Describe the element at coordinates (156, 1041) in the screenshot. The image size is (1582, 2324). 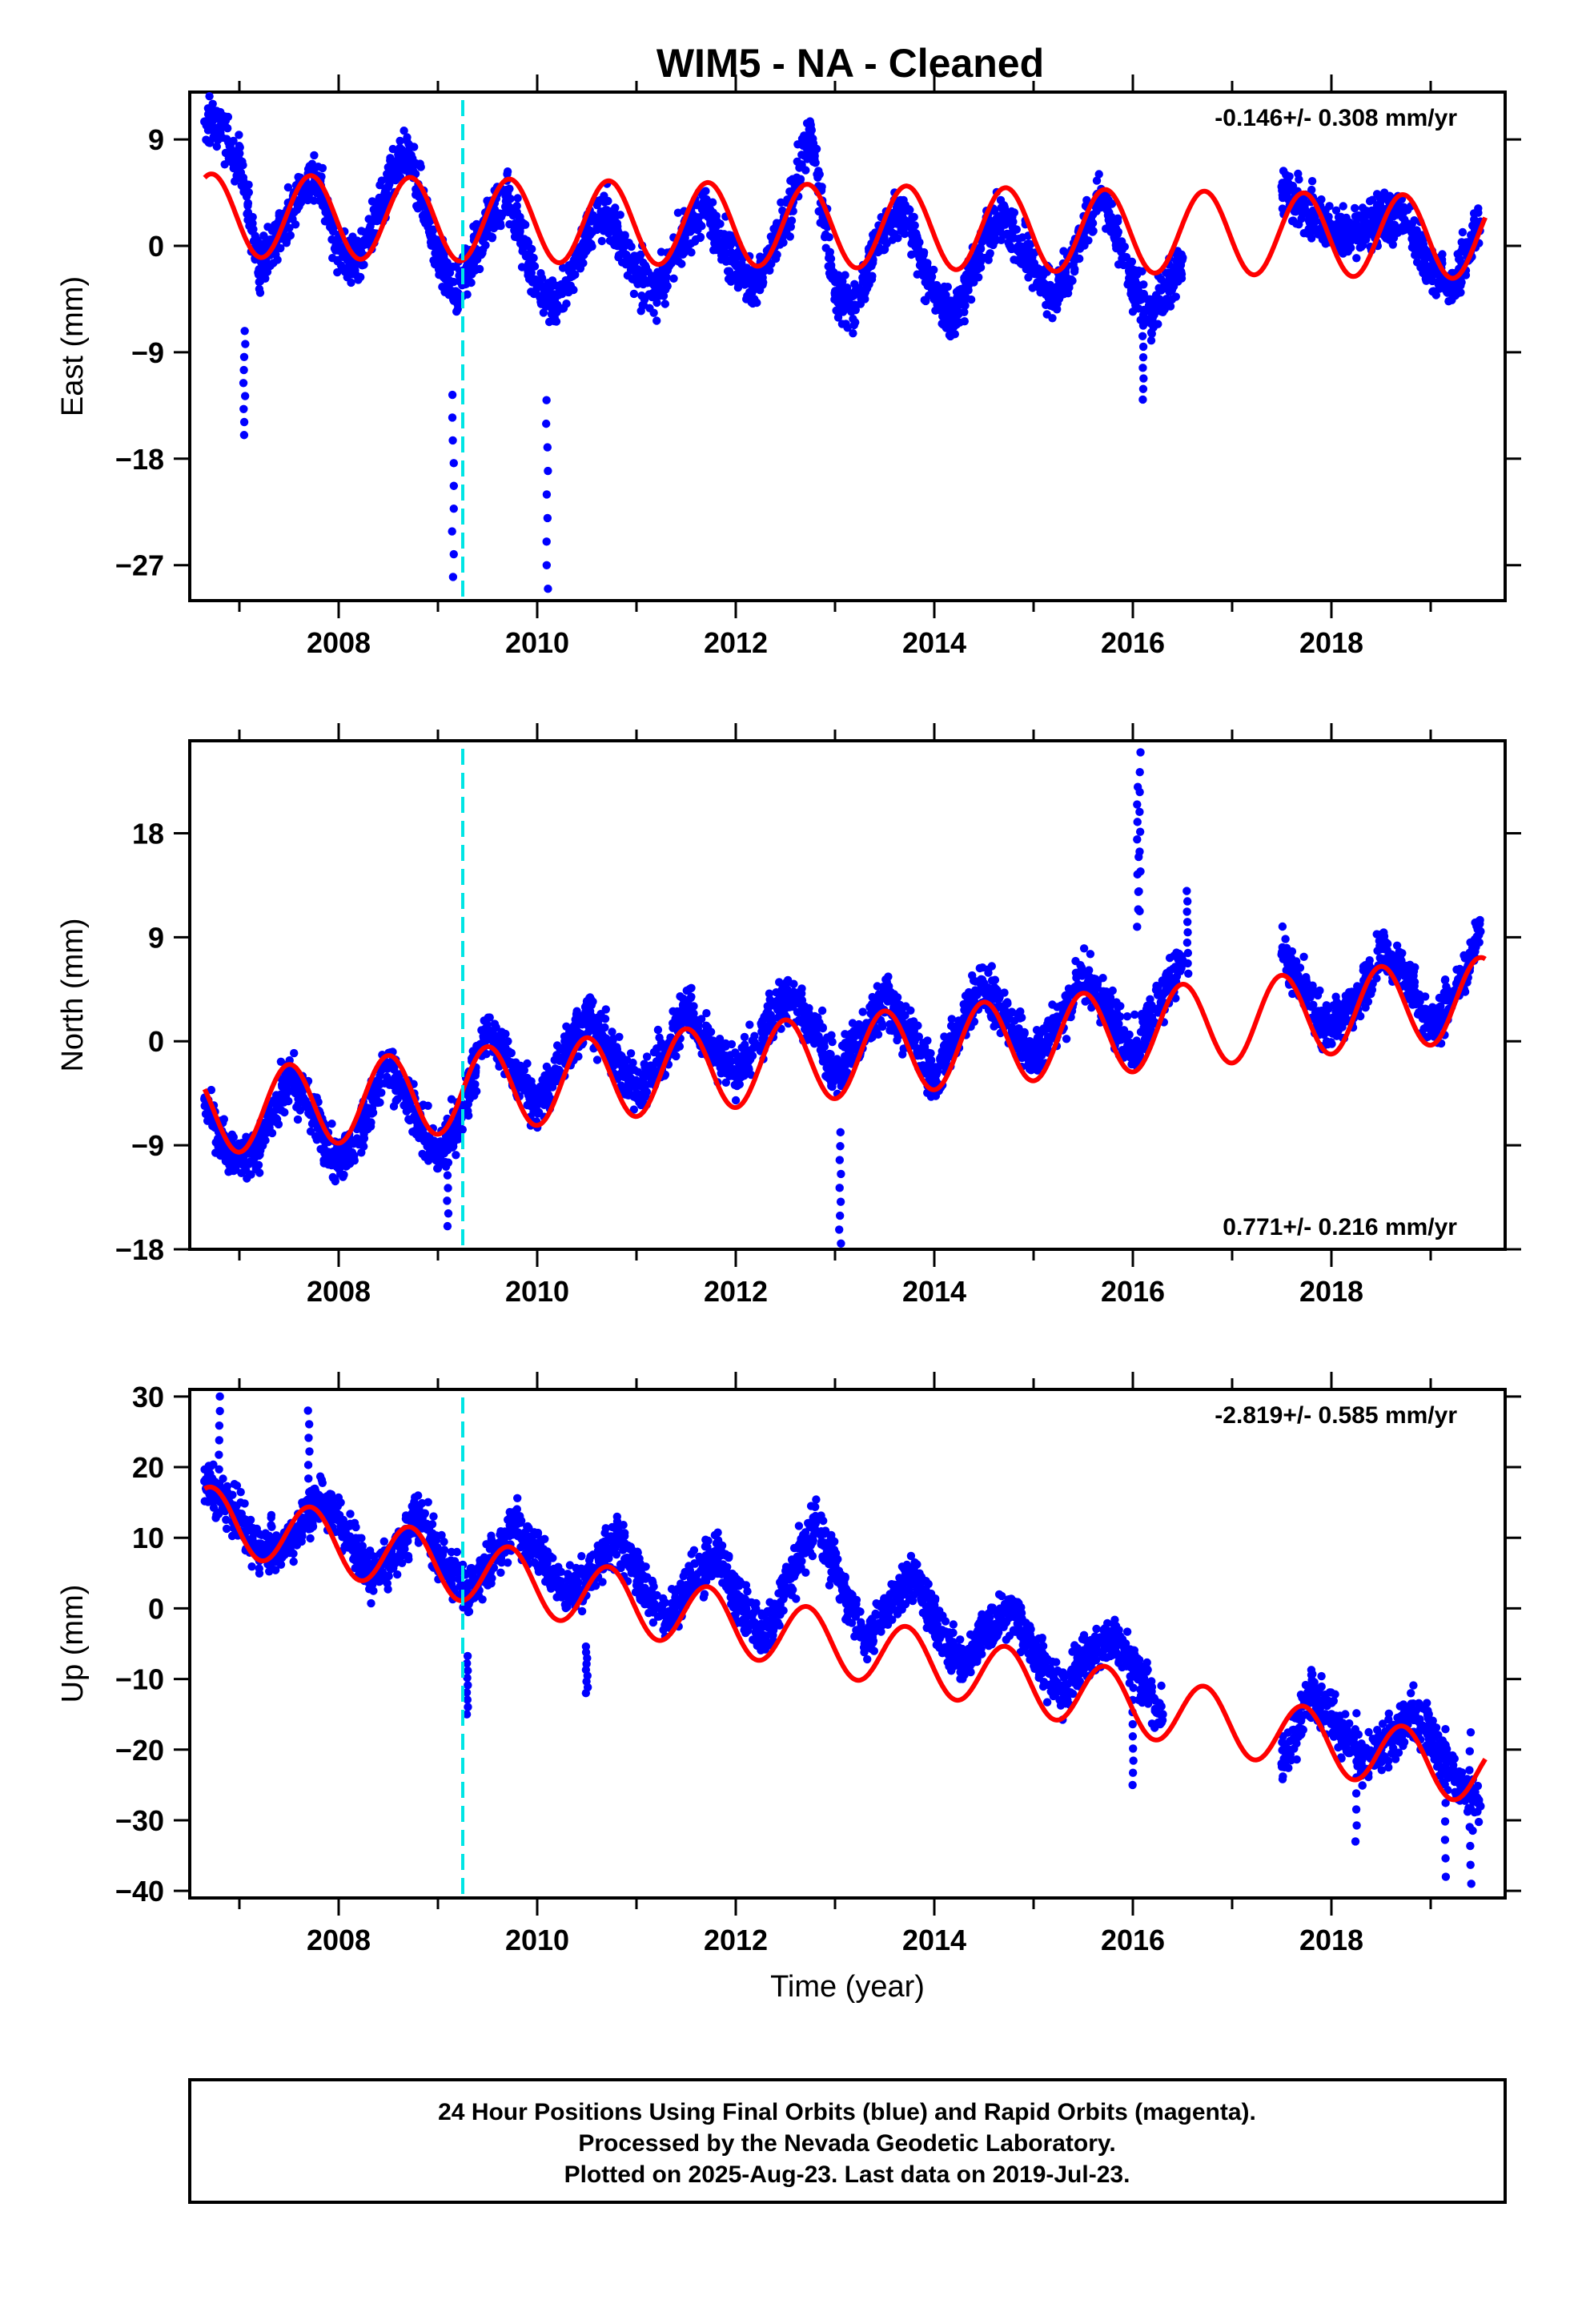
I see `north-y-tick-label: 0` at that location.